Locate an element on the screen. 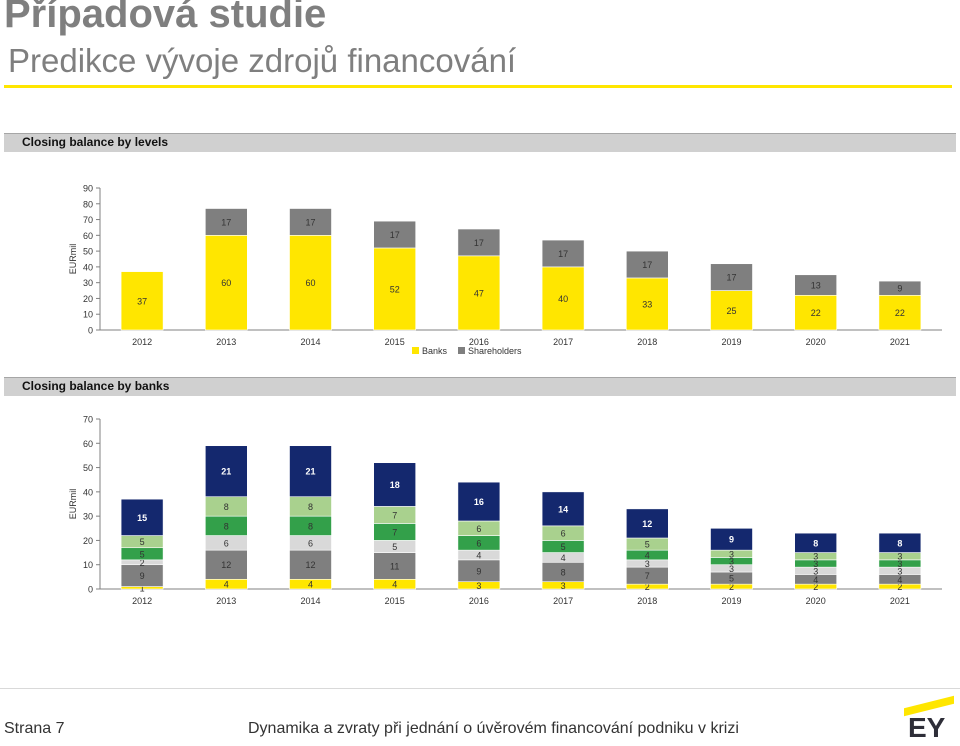 This screenshot has height=746, width=960. chart1-x-tick-label: 2021 is located at coordinates (900, 342).